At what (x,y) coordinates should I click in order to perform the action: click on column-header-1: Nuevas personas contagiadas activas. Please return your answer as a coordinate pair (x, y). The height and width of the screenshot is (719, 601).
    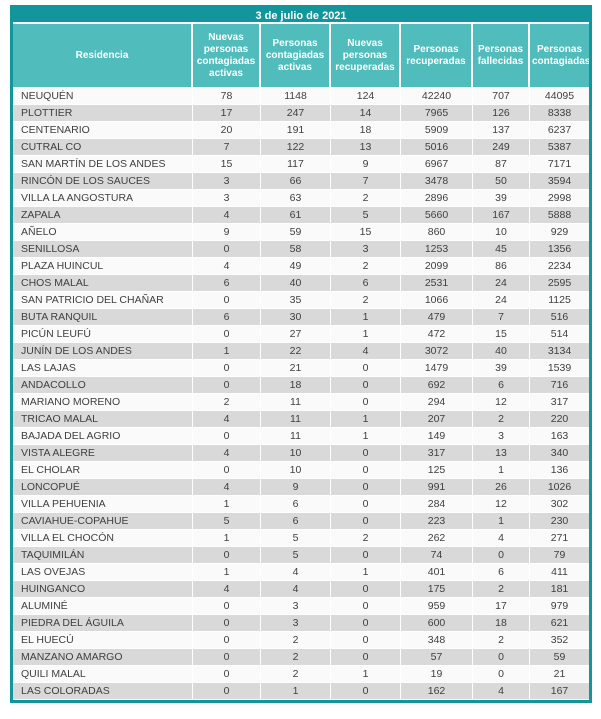
    Looking at the image, I should click on (227, 56).